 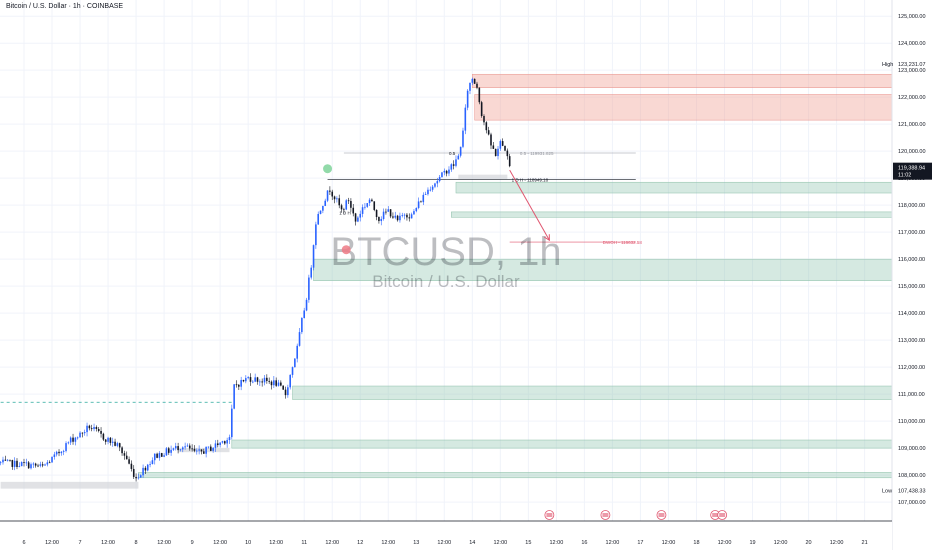 I want to click on x-tick-label: 7, so click(x=80, y=543).